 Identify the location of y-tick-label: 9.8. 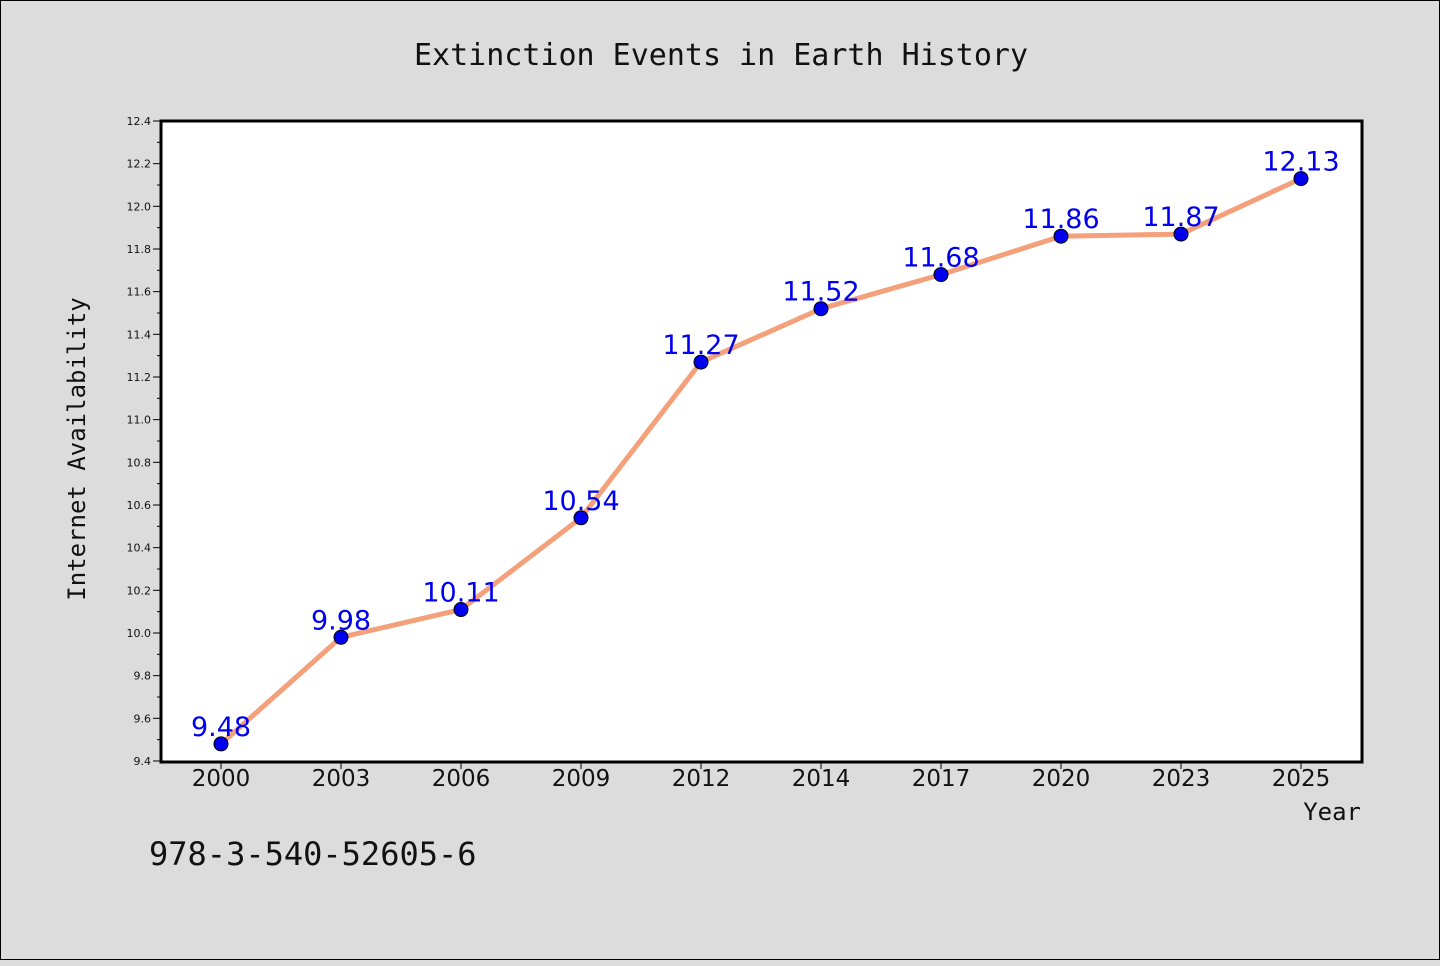
(143, 676).